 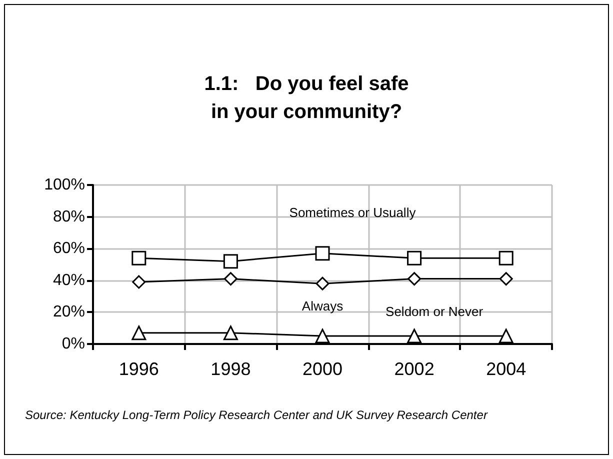 What do you see at coordinates (323, 306) in the screenshot?
I see `series-label: Always` at bounding box center [323, 306].